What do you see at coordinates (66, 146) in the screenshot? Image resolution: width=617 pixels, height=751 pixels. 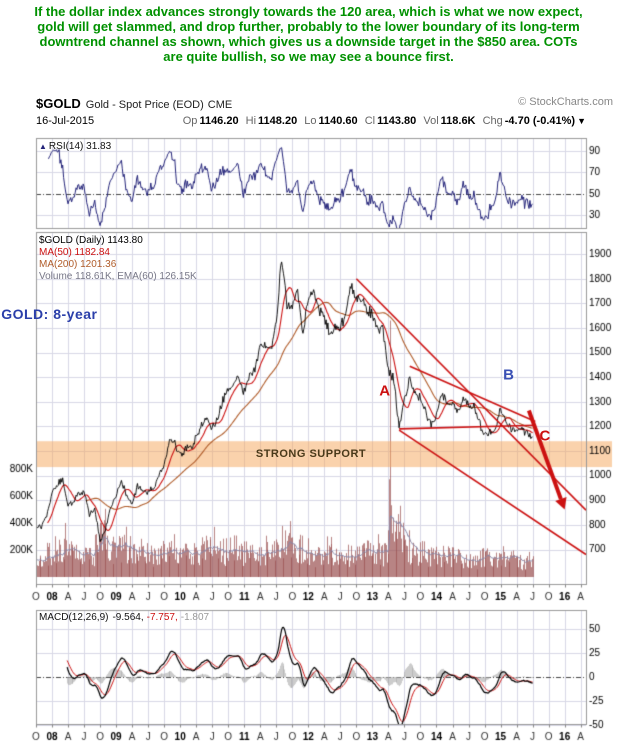 I see `rsi-legend-name: RSI(14)` at bounding box center [66, 146].